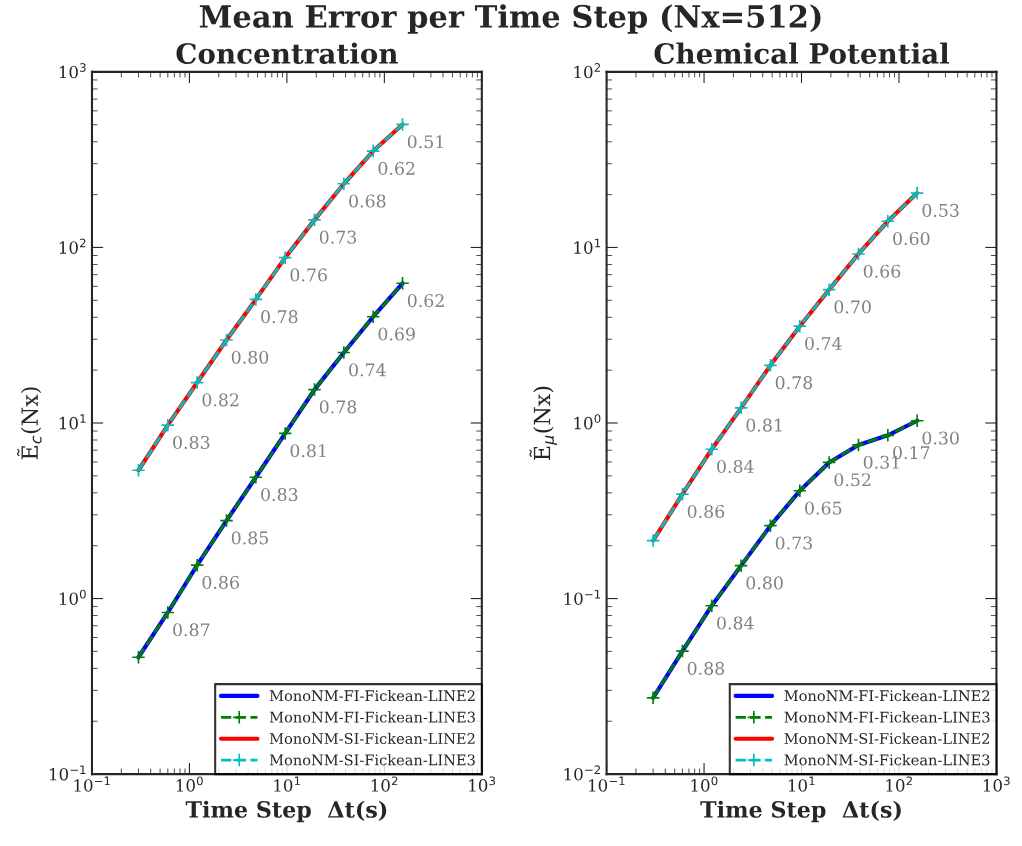 The image size is (1022, 846). Describe the element at coordinates (940, 438) in the screenshot. I see `annotation: 0.30` at that location.